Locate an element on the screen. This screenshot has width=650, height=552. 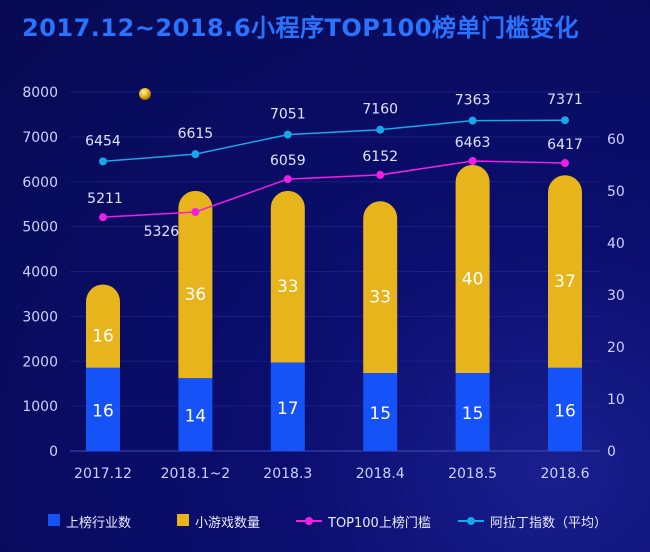
x-tick-label: 2018.3 is located at coordinates (287, 474).